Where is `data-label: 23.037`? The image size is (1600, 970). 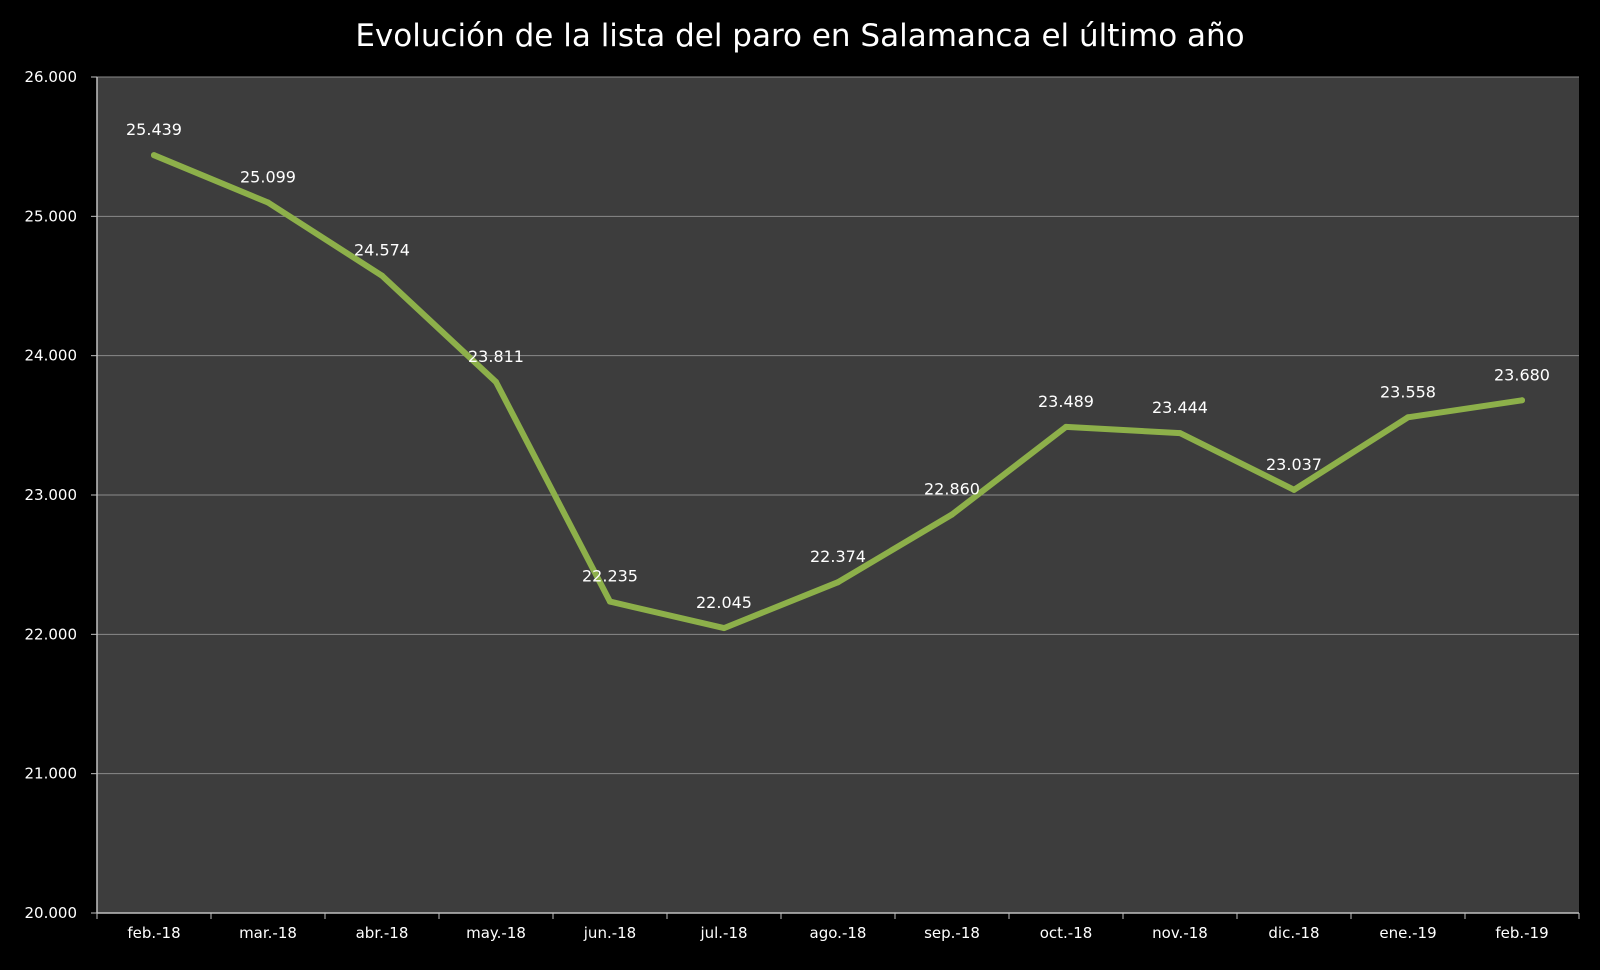 data-label: 23.037 is located at coordinates (1294, 464).